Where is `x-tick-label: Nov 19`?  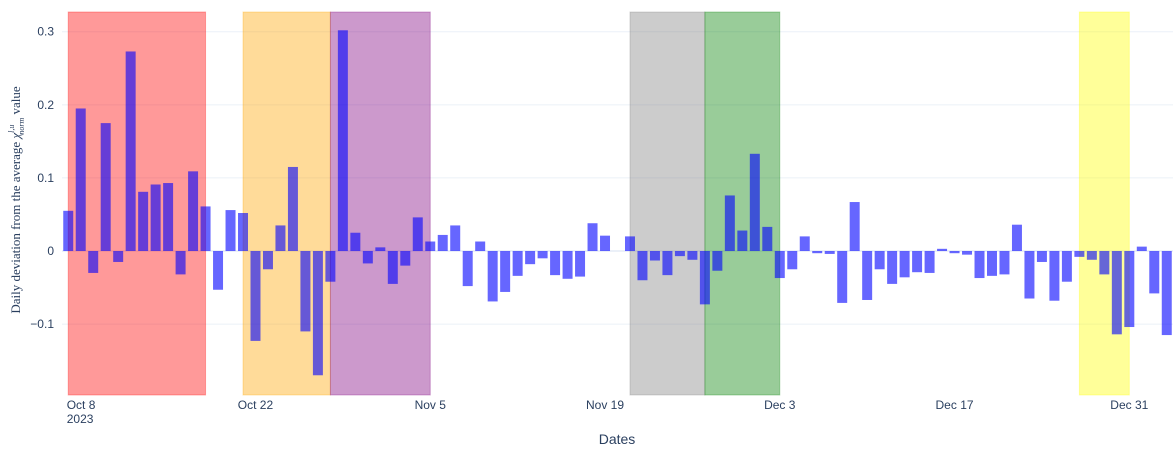 x-tick-label: Nov 19 is located at coordinates (605, 405).